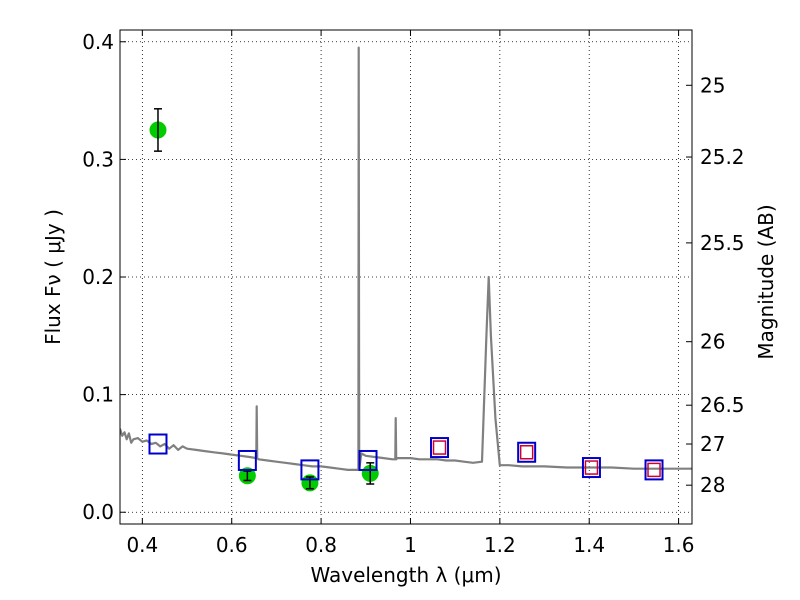 This screenshot has height=600, width=800. Describe the element at coordinates (712, 85) in the screenshot. I see `y2-tick-label: 25` at that location.